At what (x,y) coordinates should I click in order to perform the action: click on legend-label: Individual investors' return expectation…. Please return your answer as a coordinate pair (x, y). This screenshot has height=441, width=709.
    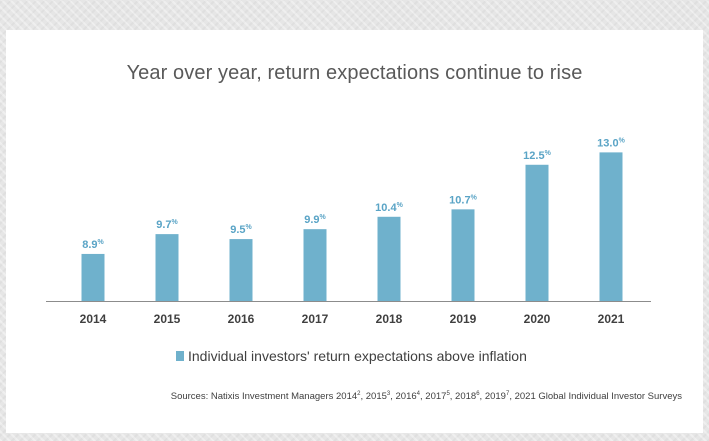
    Looking at the image, I should click on (357, 356).